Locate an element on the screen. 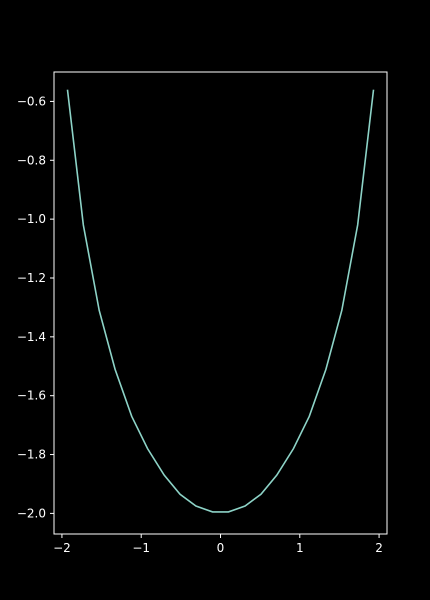  y-tick-label: −1.2 is located at coordinates (31, 278).